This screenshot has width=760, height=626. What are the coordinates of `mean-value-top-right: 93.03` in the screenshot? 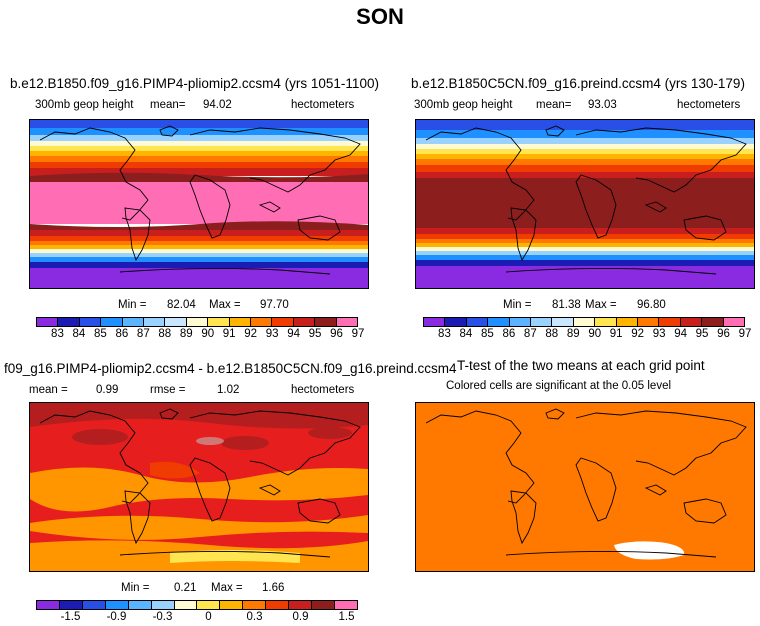 It's located at (602, 105).